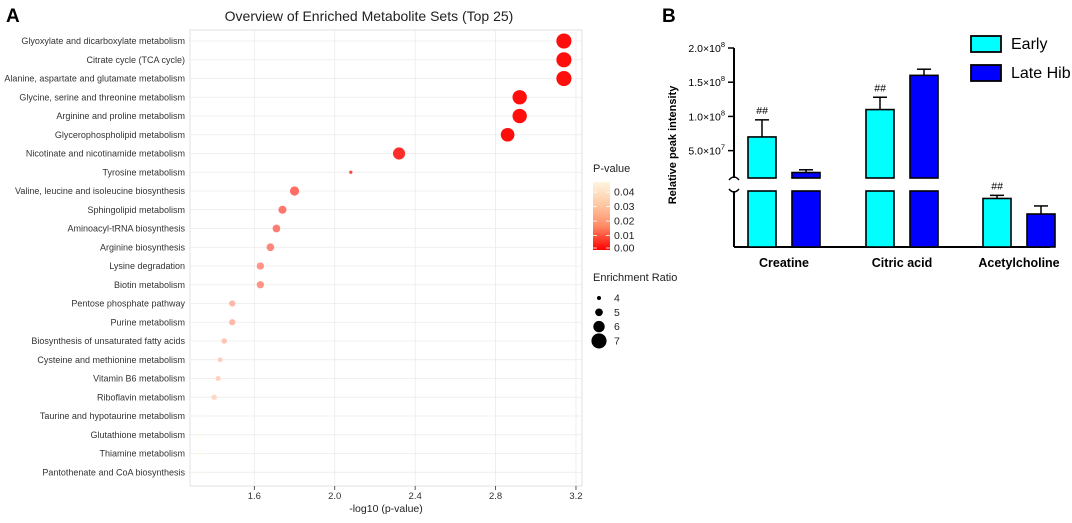 Image resolution: width=1072 pixels, height=523 pixels. I want to click on panel-a-category-label: Pentose phosphate pathway, so click(128, 304).